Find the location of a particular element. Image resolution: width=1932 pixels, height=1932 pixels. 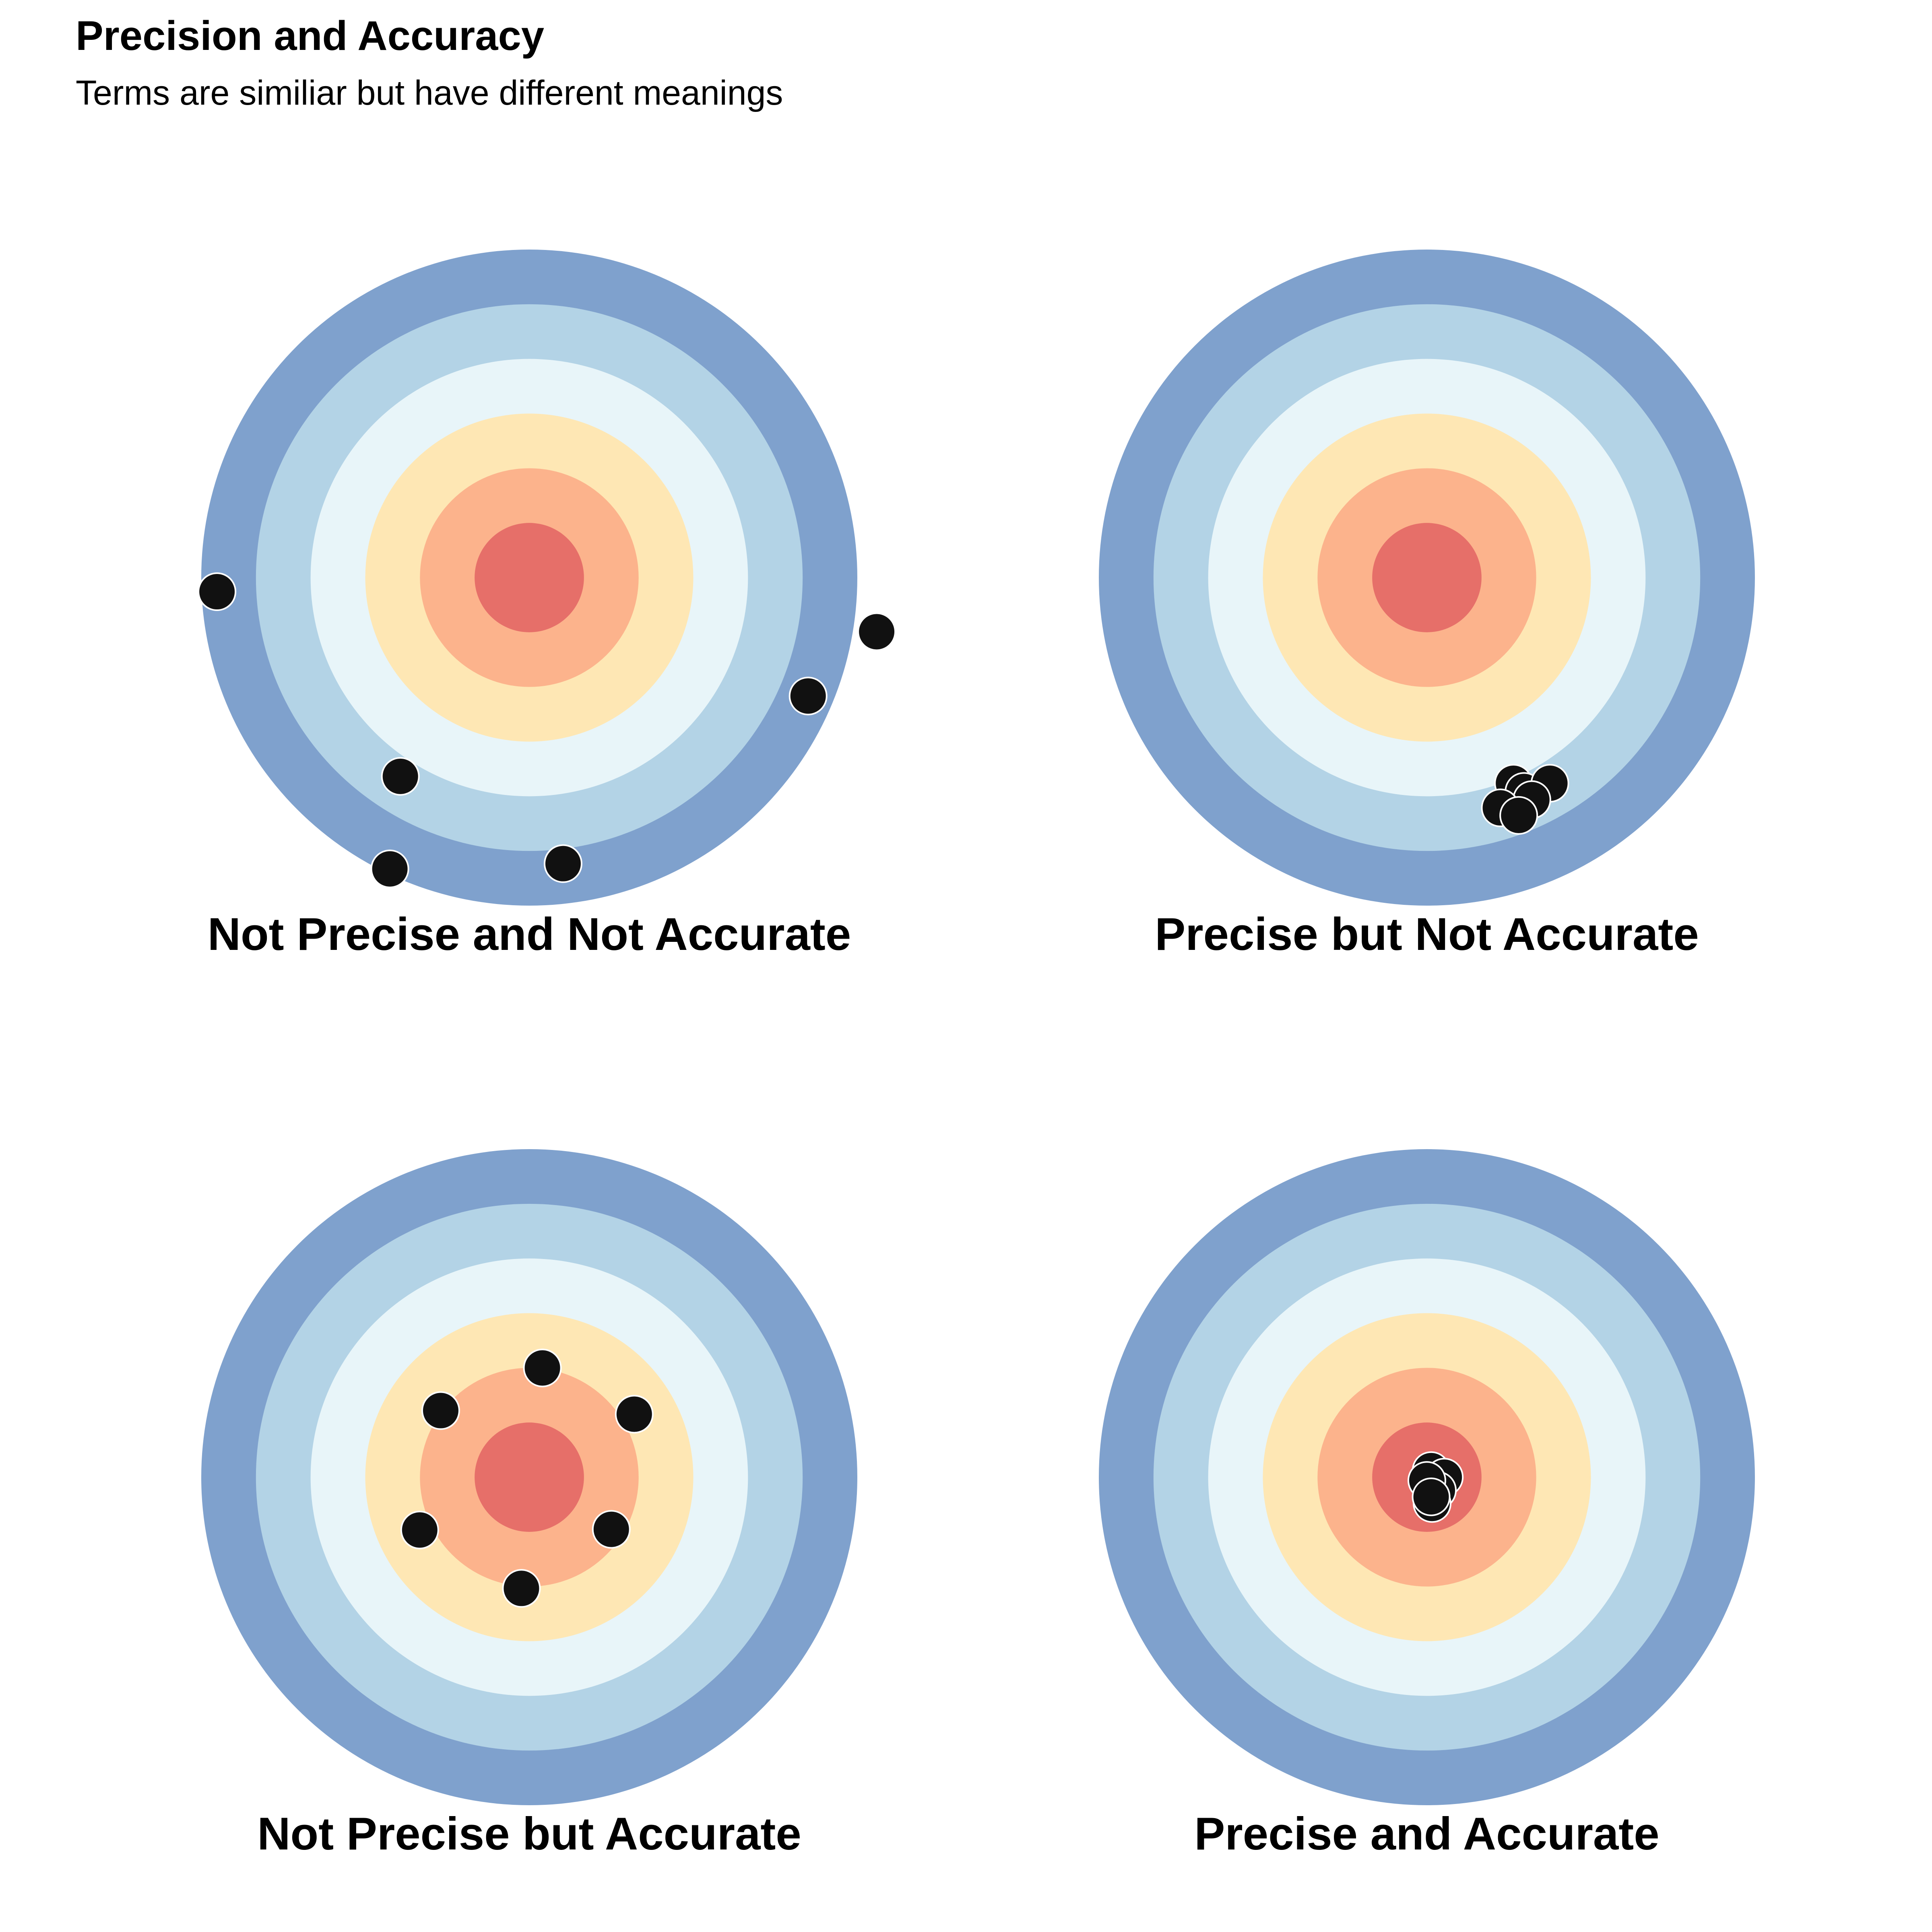

target-panel: Not Precise but Accurate is located at coordinates (529, 1504).